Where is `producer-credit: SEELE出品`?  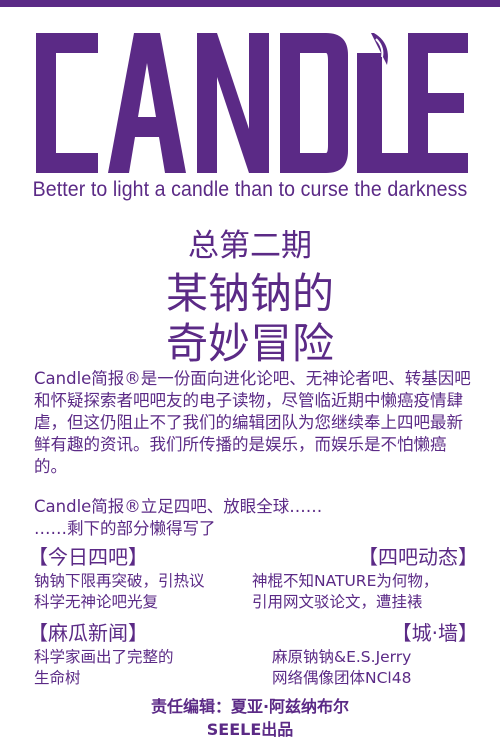
producer-credit: SEELE出品 is located at coordinates (250, 729).